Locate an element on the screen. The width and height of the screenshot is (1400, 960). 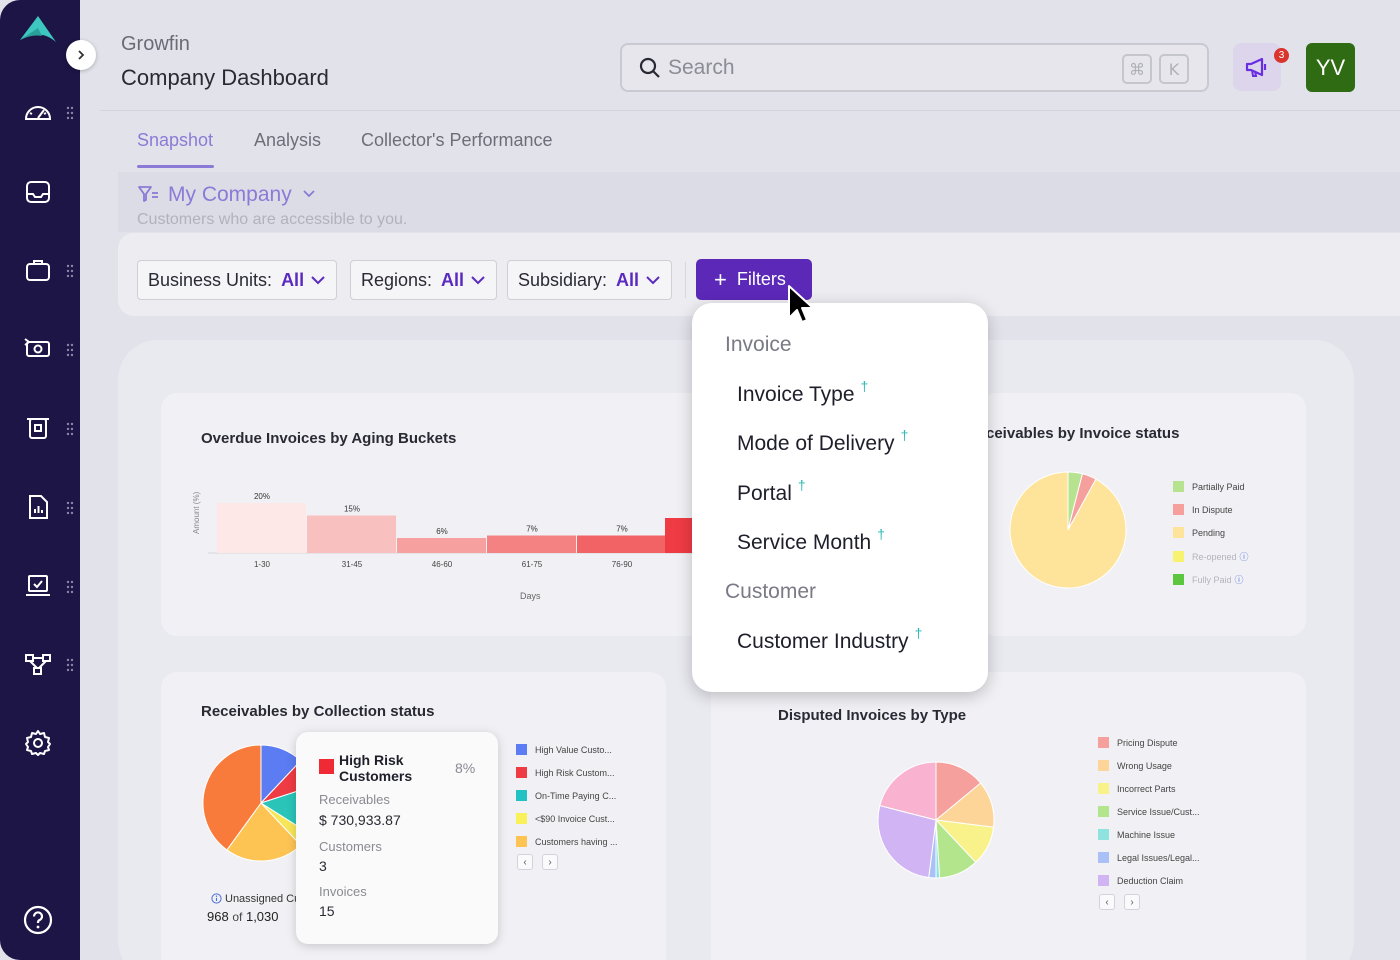
disputed-legend-item: Pricing Dispute is located at coordinates (1138, 742).